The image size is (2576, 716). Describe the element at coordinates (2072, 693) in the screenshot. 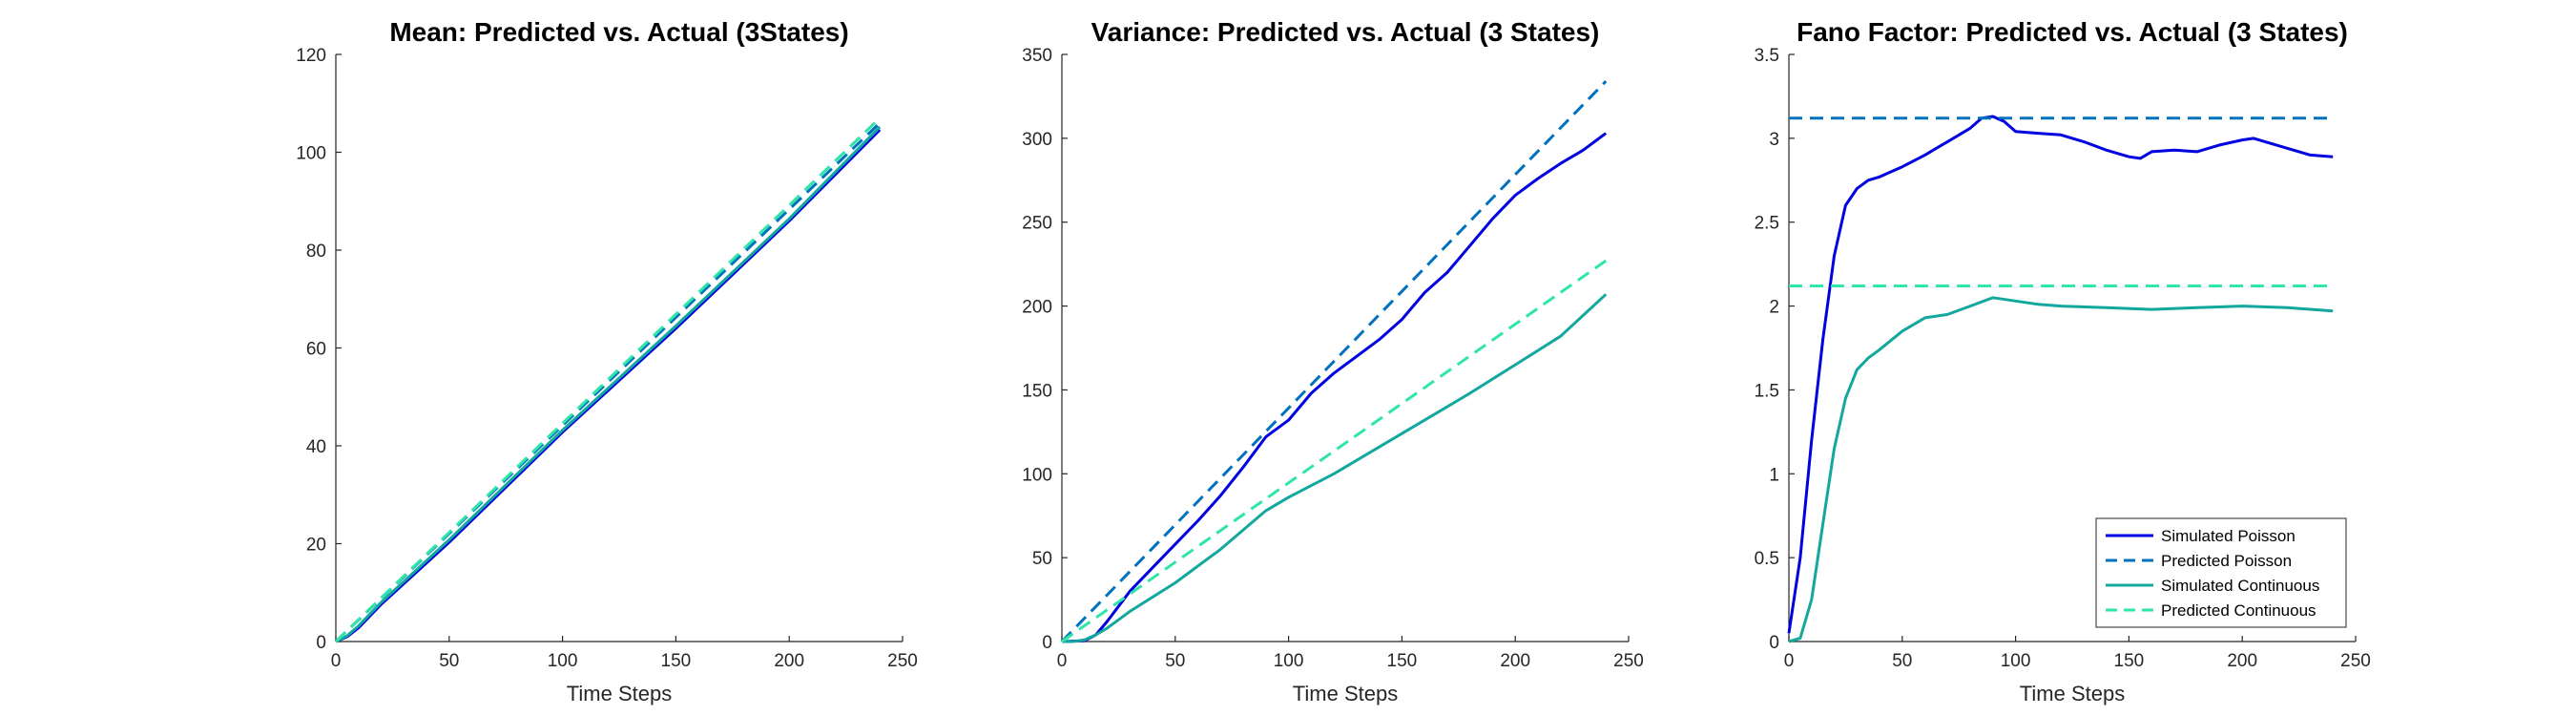

I see `chart-3-x-axis-label: Time Steps` at that location.